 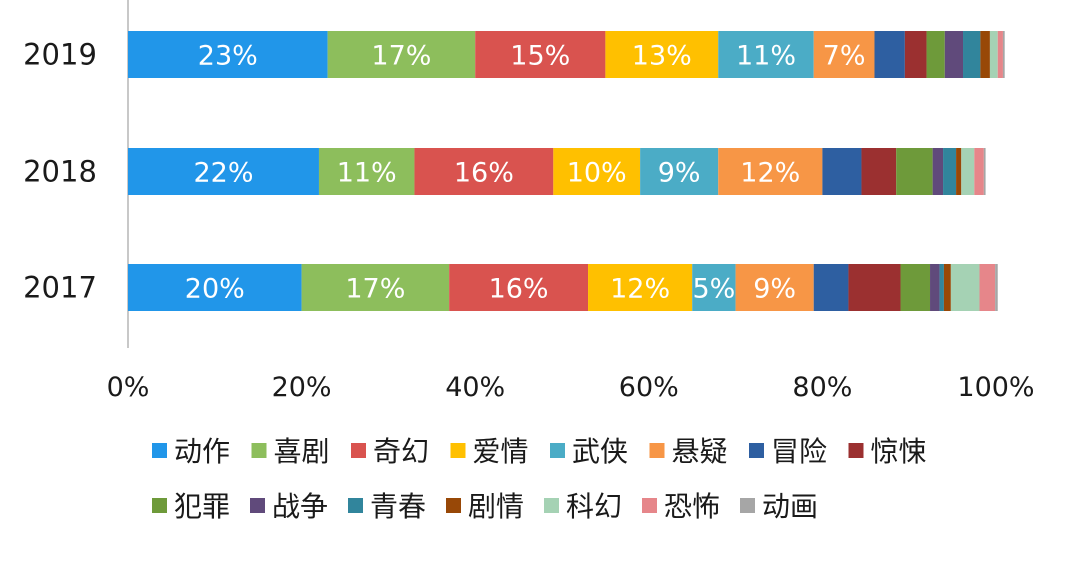 I want to click on data-label-2018-5: 12%, so click(x=770, y=173).